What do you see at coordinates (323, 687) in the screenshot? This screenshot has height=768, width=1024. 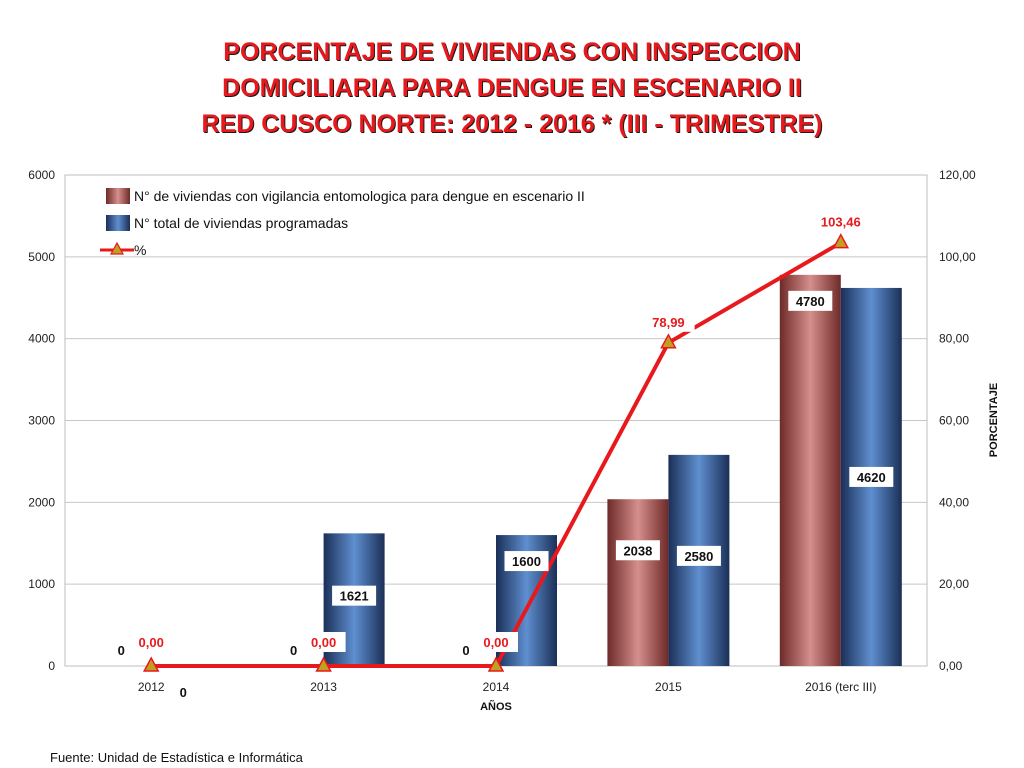 I see `x-tick-label: 2013` at bounding box center [323, 687].